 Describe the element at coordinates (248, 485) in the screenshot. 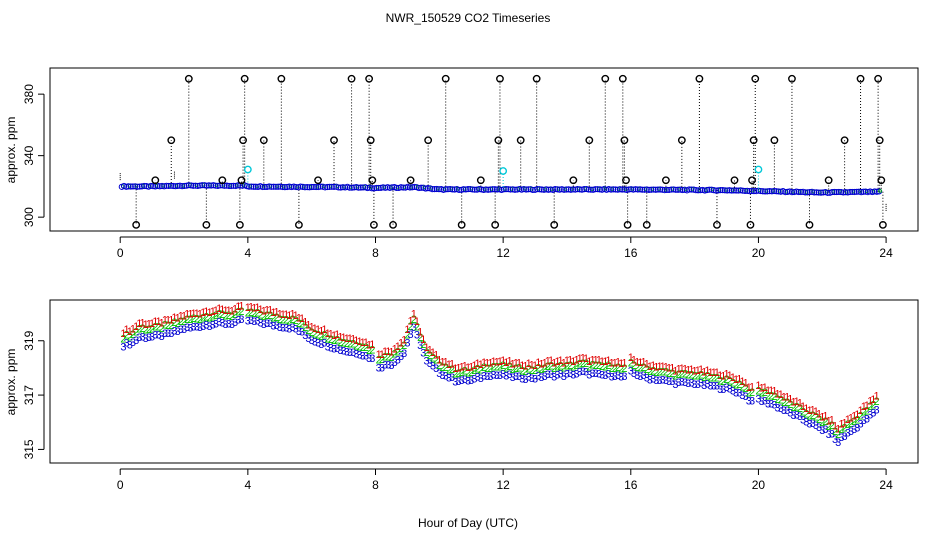

I see `bottom-x-tick-label: 4` at that location.